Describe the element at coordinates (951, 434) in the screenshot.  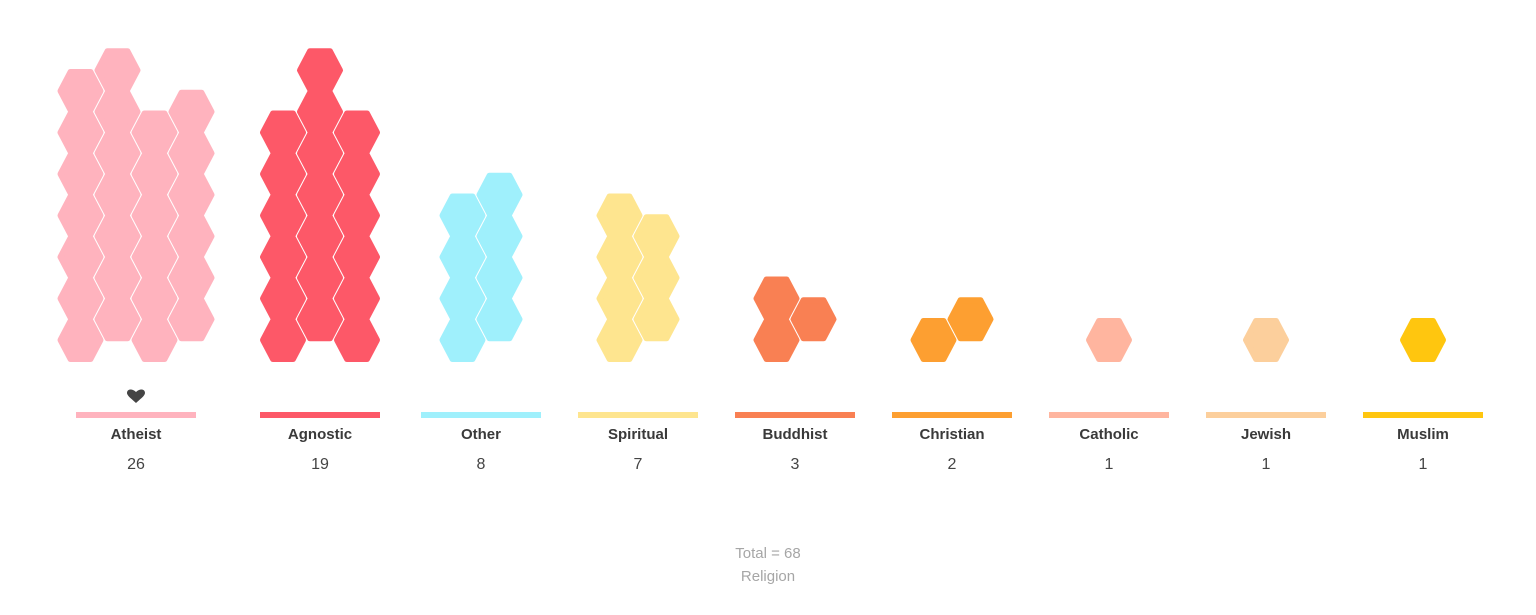
I see `category-label-christian: Christian` at that location.